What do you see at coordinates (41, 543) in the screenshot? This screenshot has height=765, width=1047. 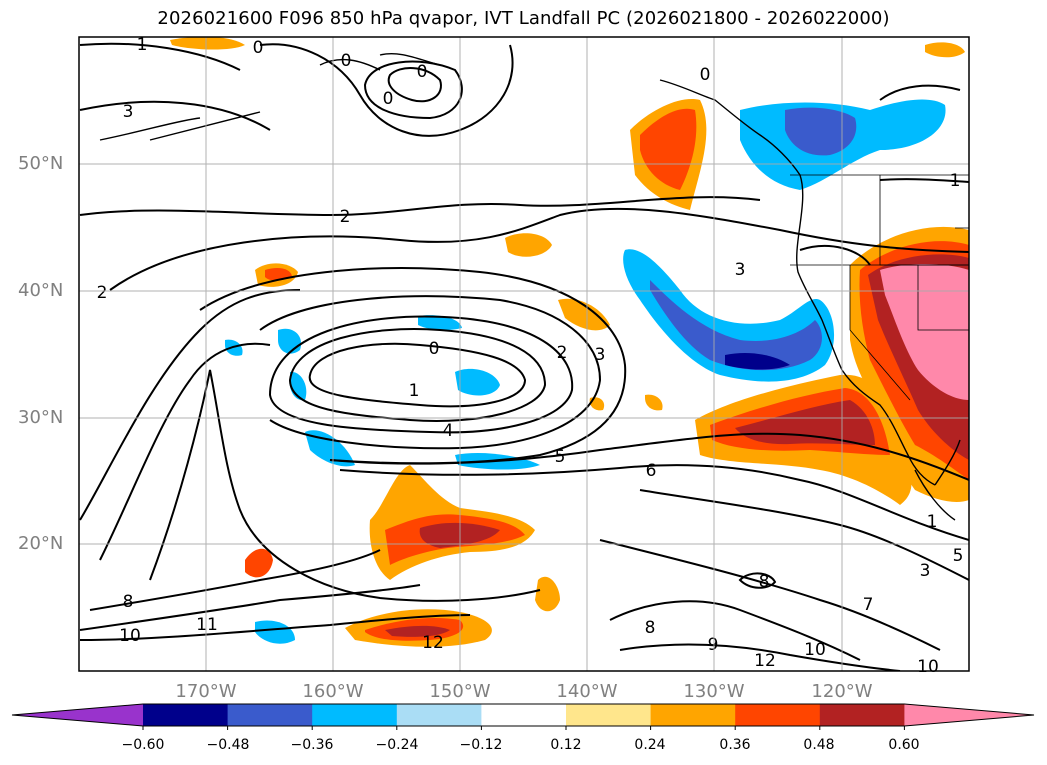 I see `lat-label: 20°N` at bounding box center [41, 543].